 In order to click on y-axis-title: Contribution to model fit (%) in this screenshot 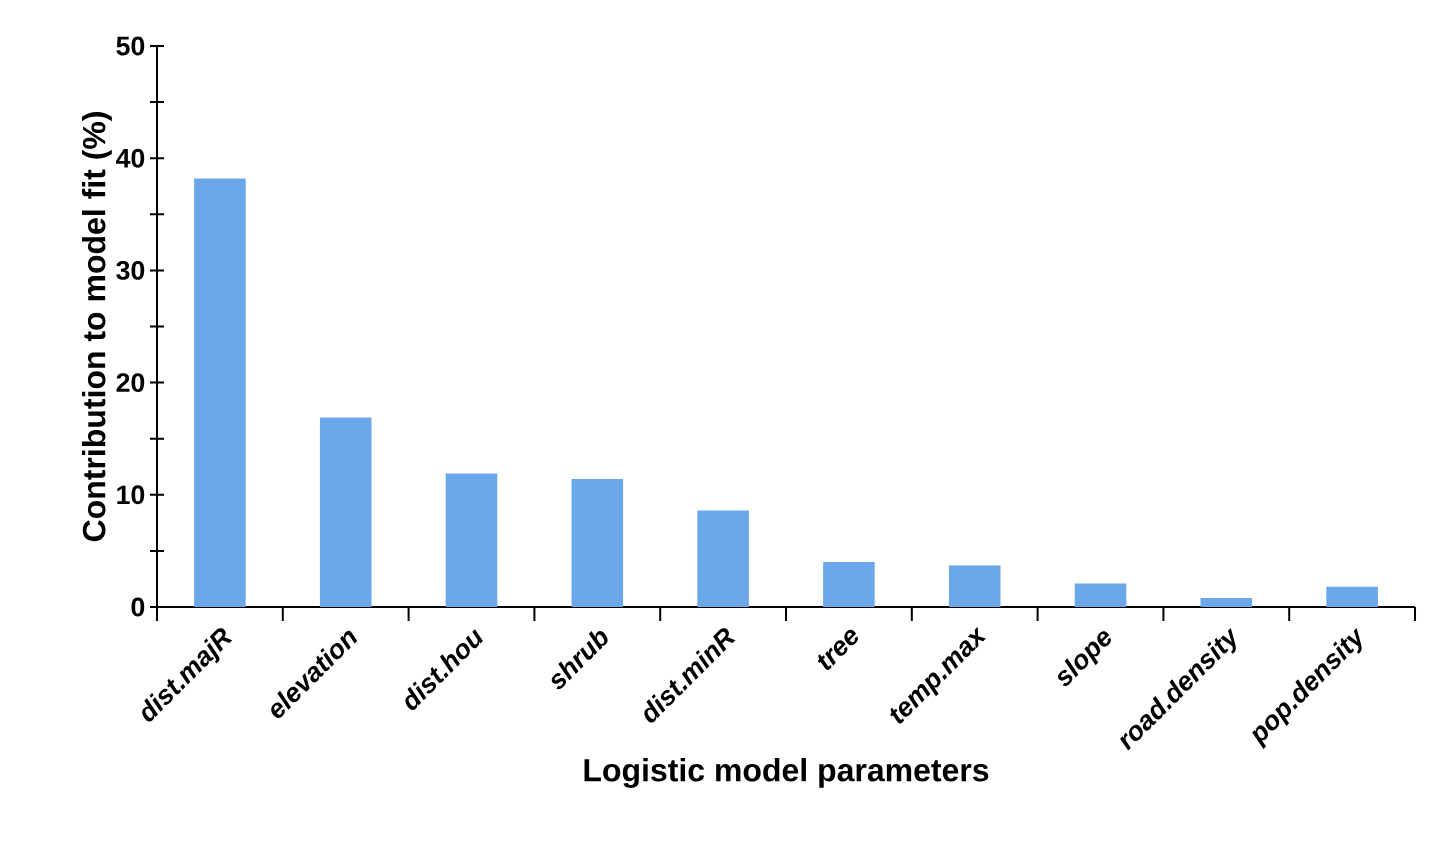, I will do `click(96, 327)`.